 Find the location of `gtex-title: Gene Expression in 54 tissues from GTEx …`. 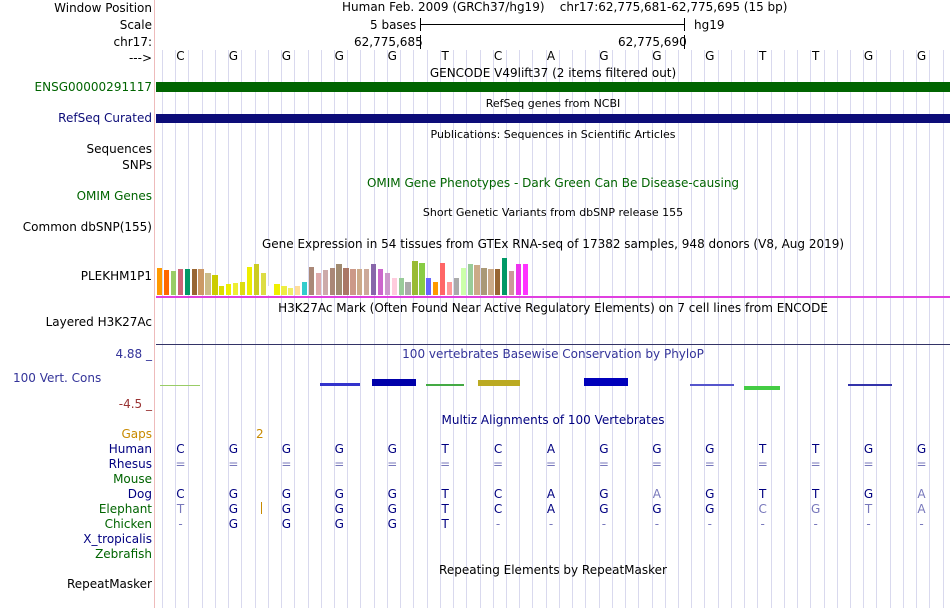

gtex-title: Gene Expression in 54 tissues from GTEx … is located at coordinates (553, 244).